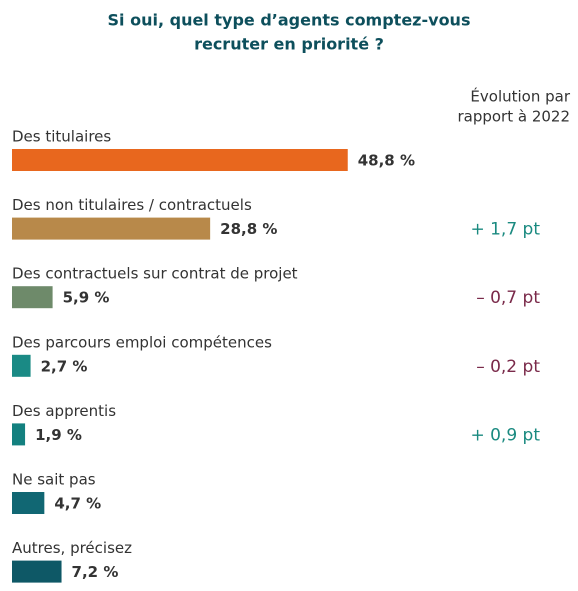  Describe the element at coordinates (289, 20) in the screenshot. I see `chart-title: Si oui, quel type d’agents comptez-vous` at that location.